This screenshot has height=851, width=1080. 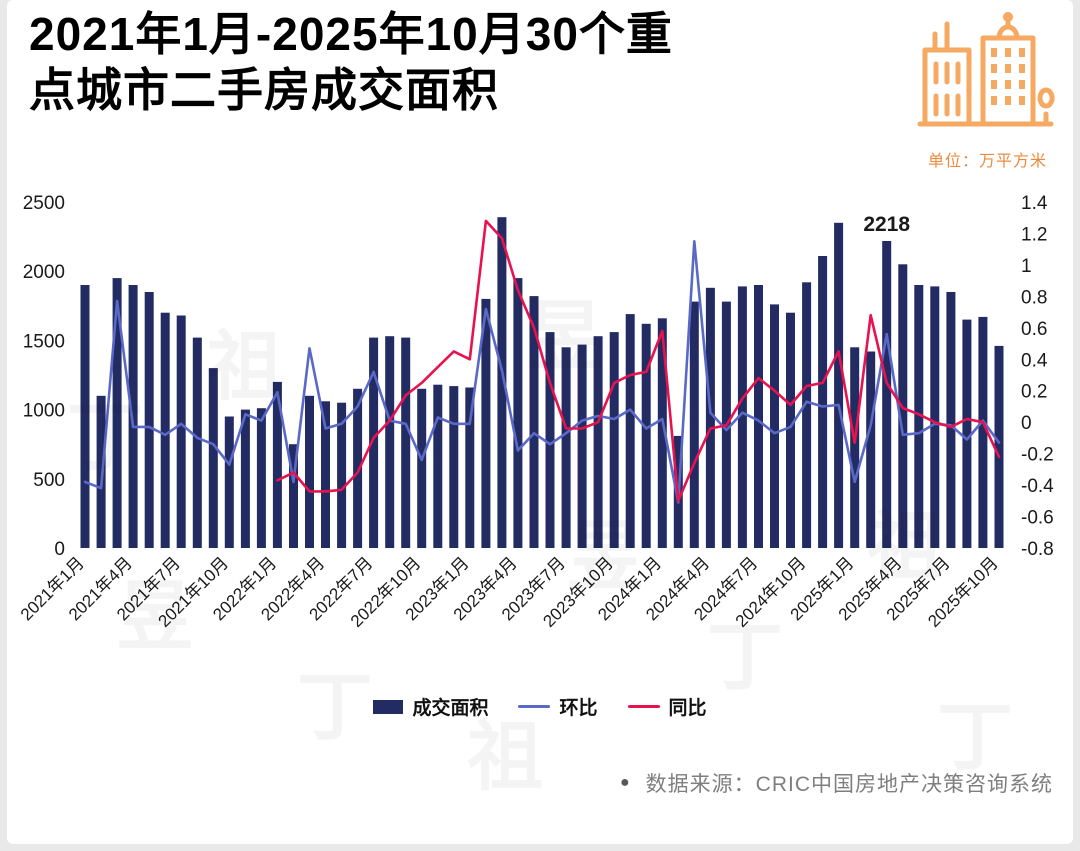 What do you see at coordinates (886, 224) in the screenshot?
I see `peak-annotation: 2218` at bounding box center [886, 224].